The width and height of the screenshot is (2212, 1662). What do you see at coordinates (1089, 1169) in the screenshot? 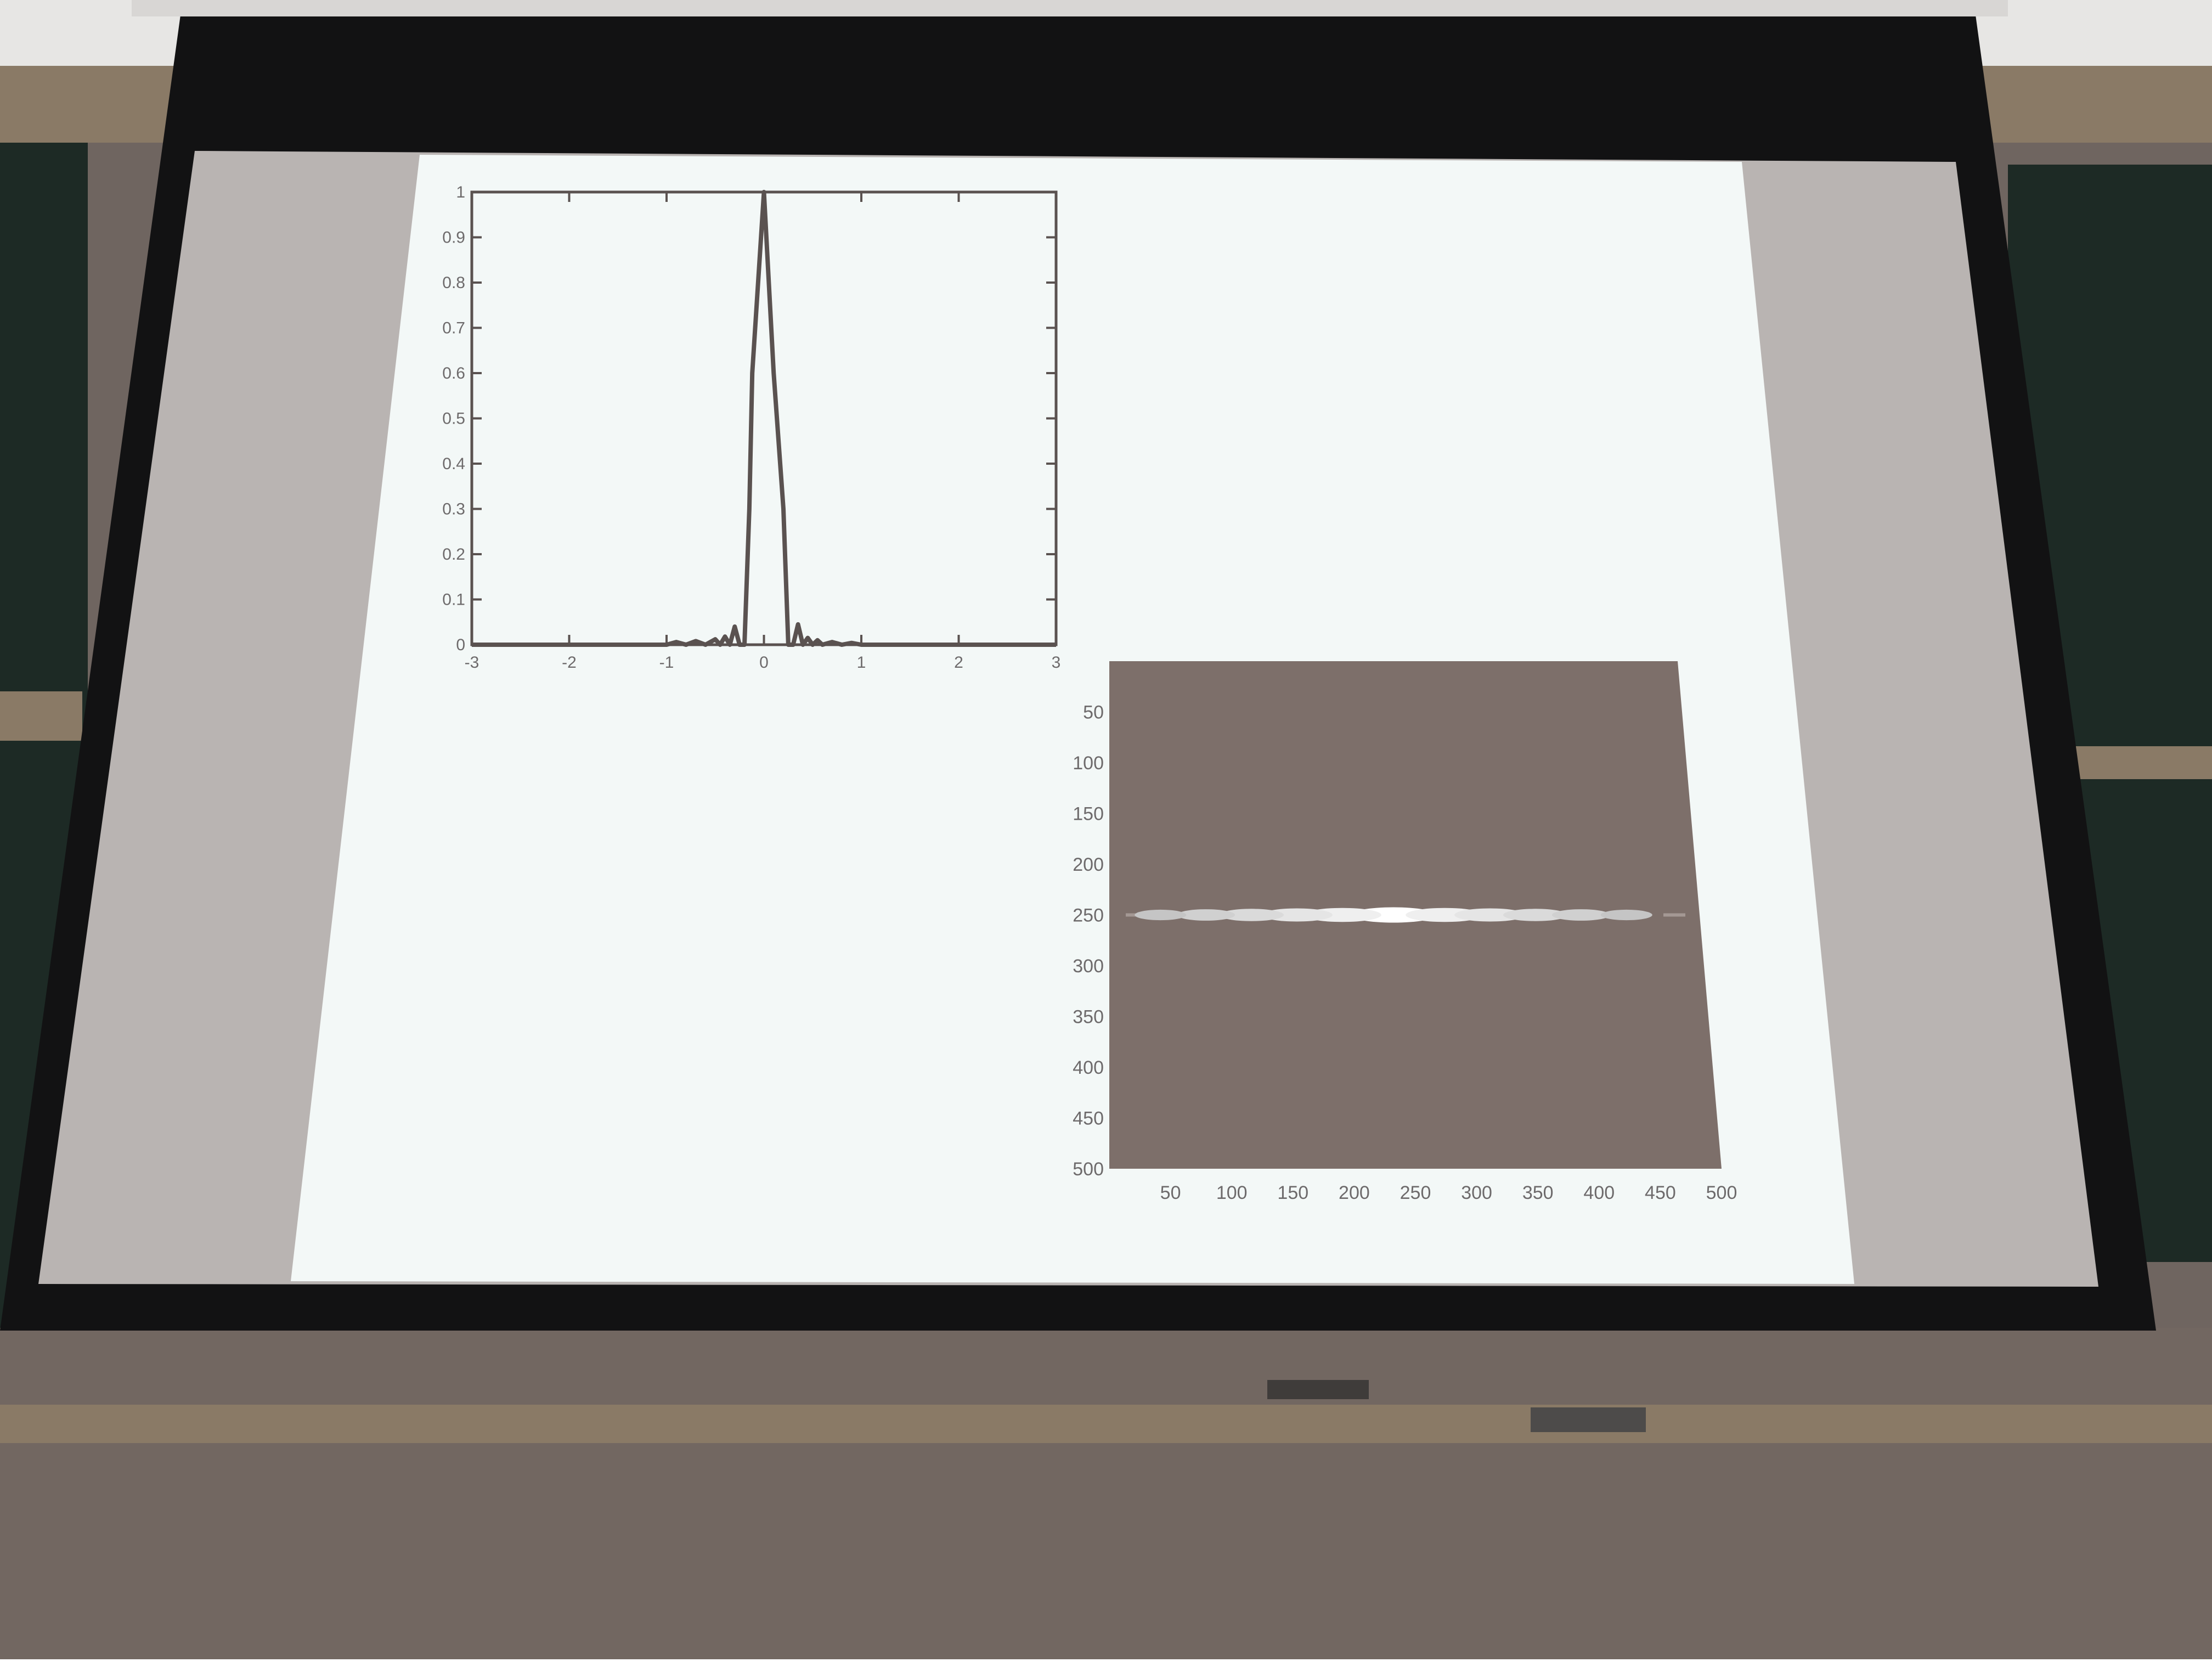
I see `heatmap-y-tick-label: 500` at bounding box center [1089, 1169].